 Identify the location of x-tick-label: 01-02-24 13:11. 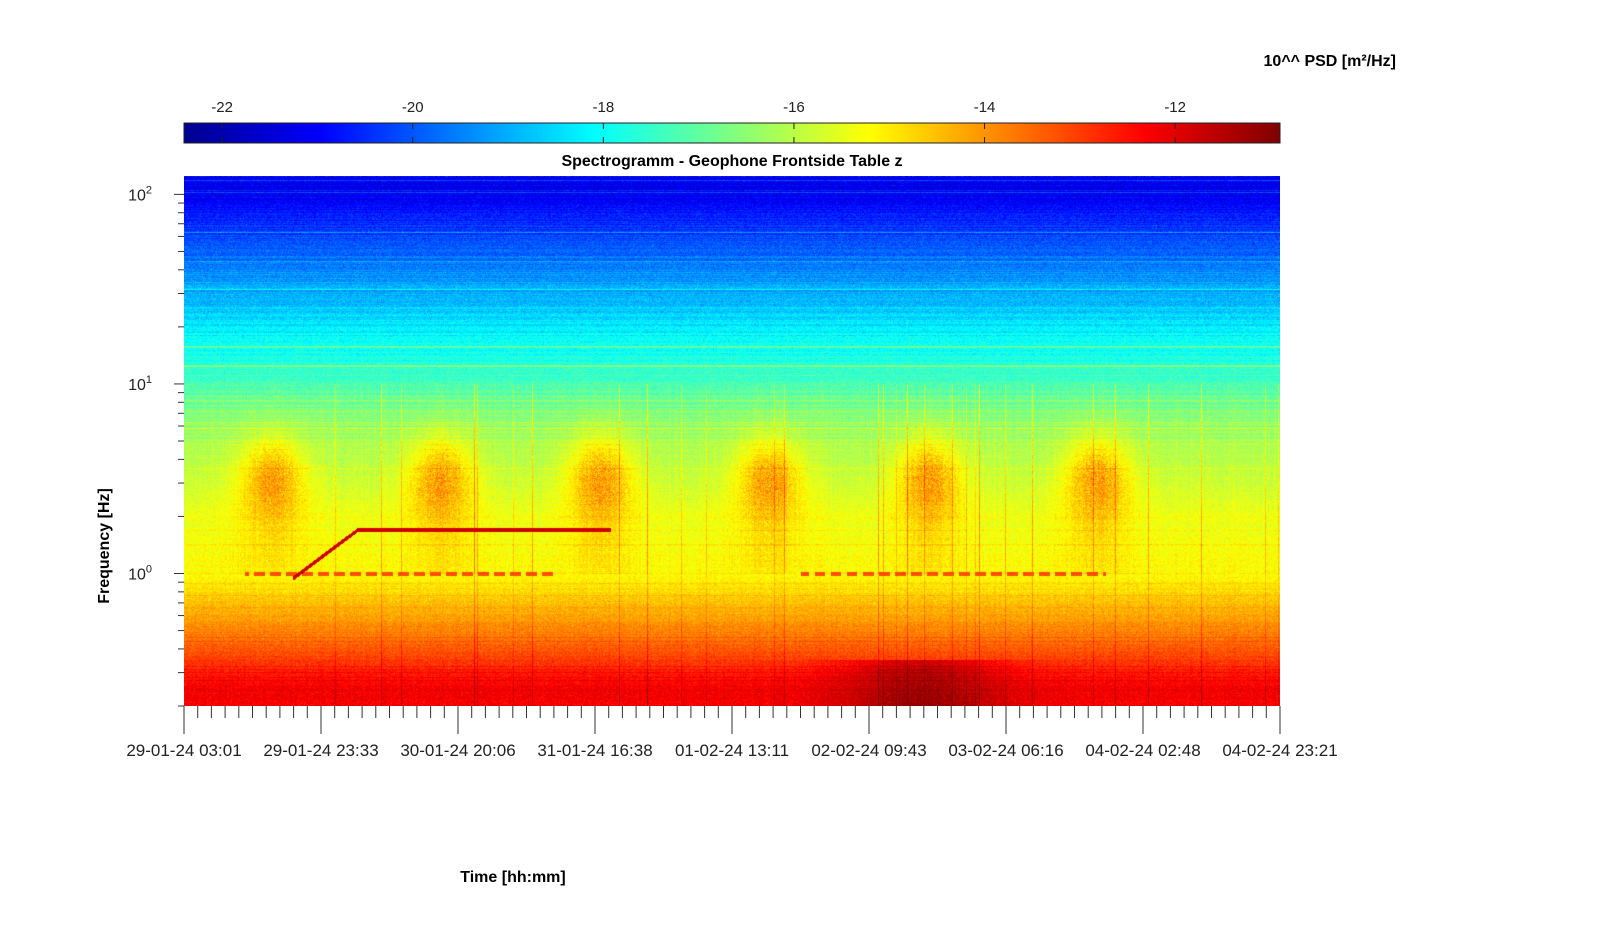
(732, 750).